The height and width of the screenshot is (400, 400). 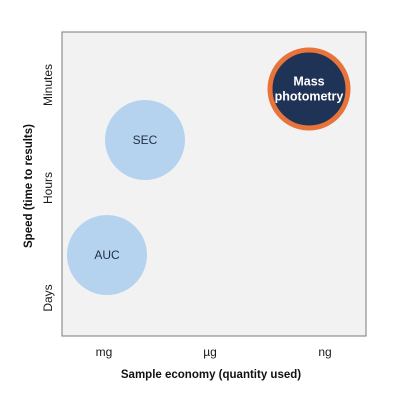 I want to click on bubble-sec: SEC, so click(x=145, y=140).